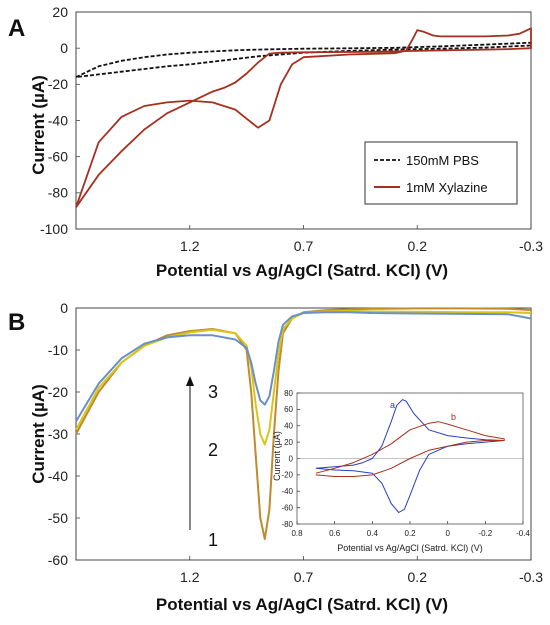 Image resolution: width=550 pixels, height=625 pixels. Describe the element at coordinates (213, 450) in the screenshot. I see `annotation-2: 2` at that location.